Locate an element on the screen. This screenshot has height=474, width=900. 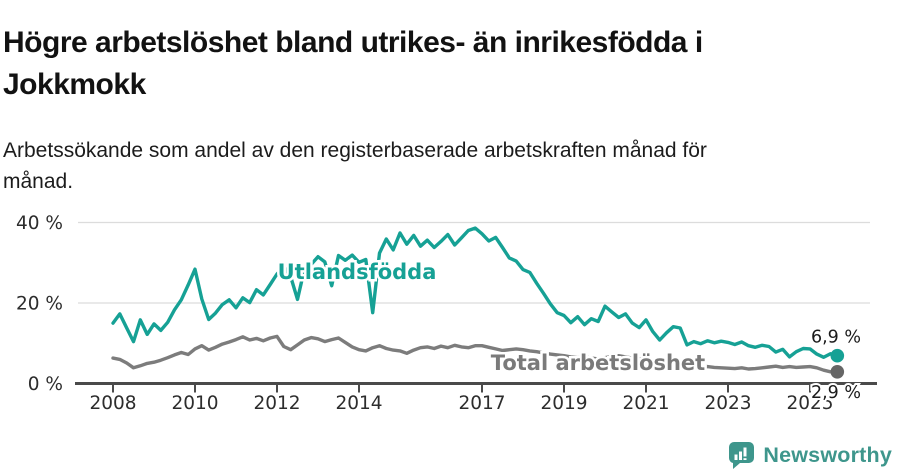
x-axis-tick-label: 2010 is located at coordinates (194, 403).